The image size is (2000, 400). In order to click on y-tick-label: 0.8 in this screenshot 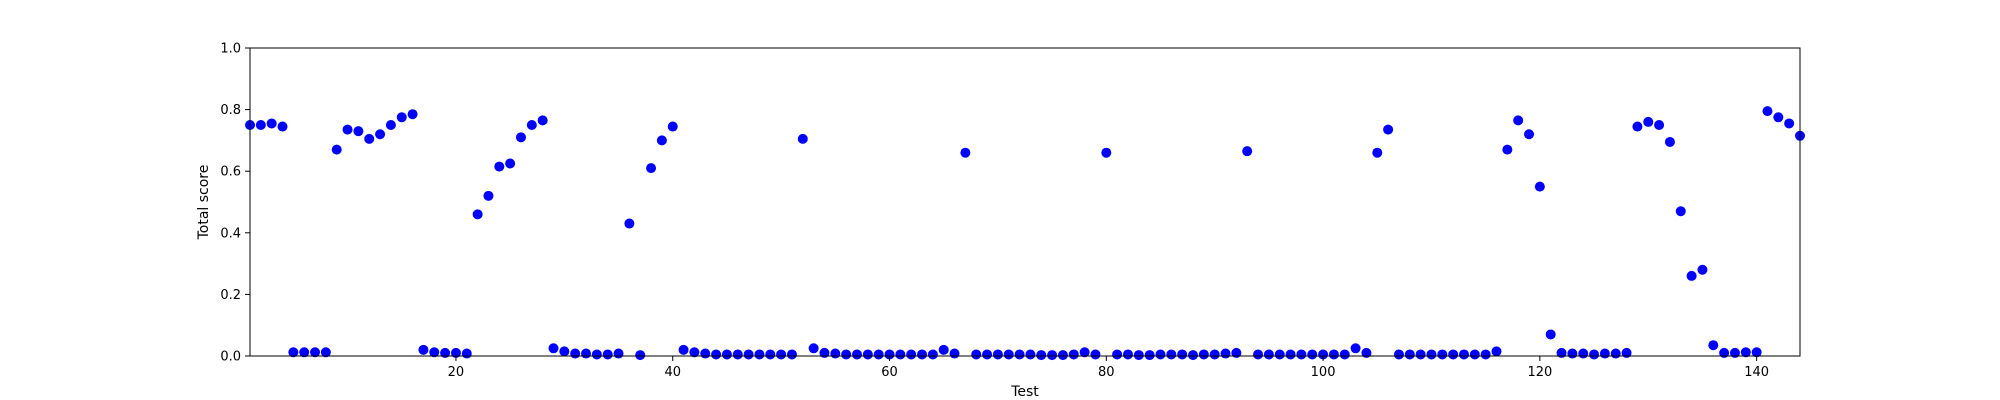, I will do `click(230, 110)`.